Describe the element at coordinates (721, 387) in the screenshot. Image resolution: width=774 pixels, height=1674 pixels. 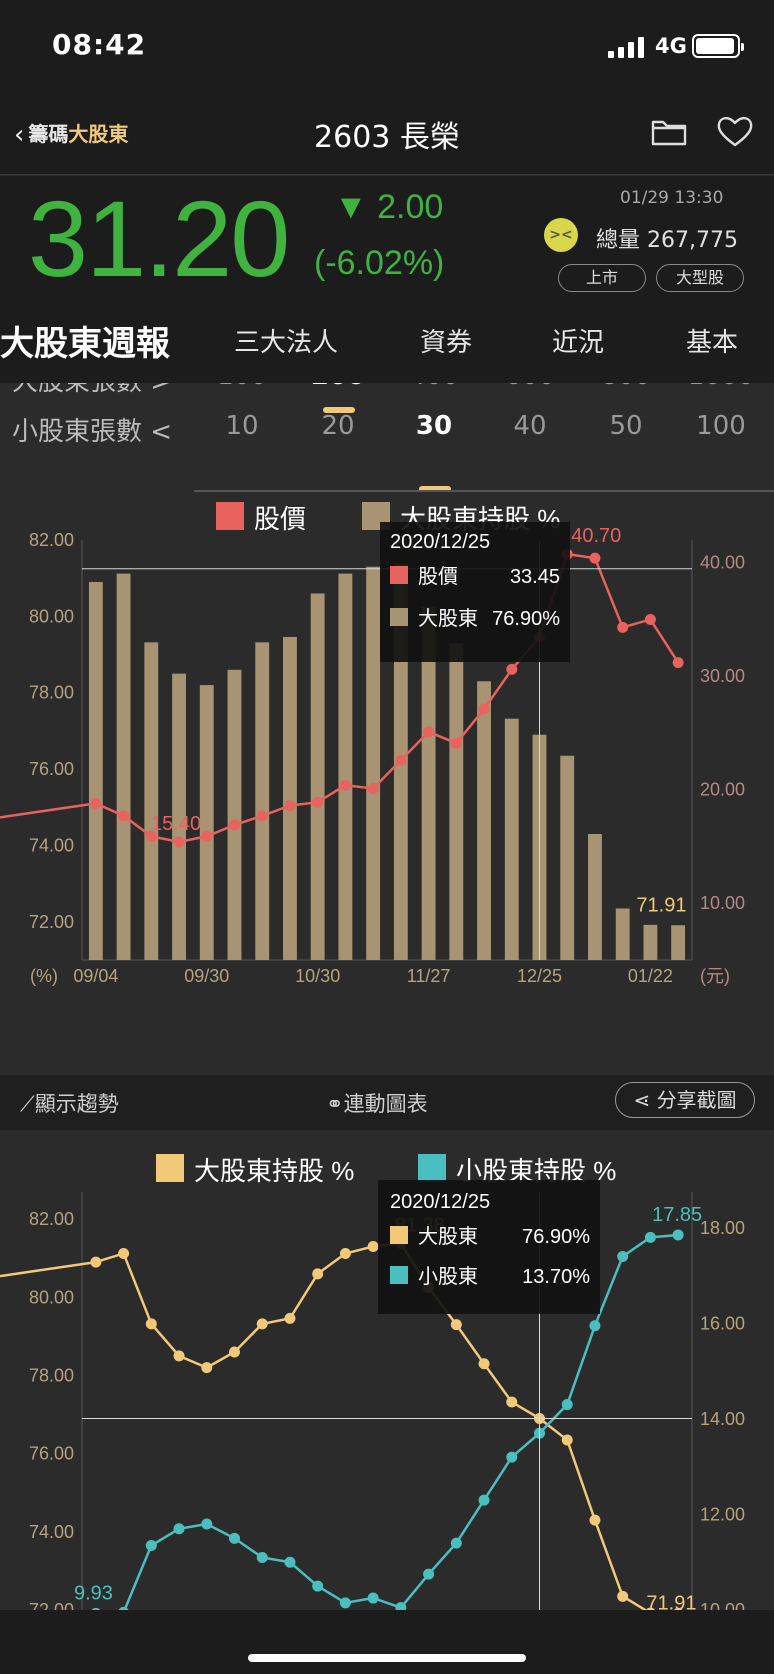
I see `big-holder-option: 1000` at that location.